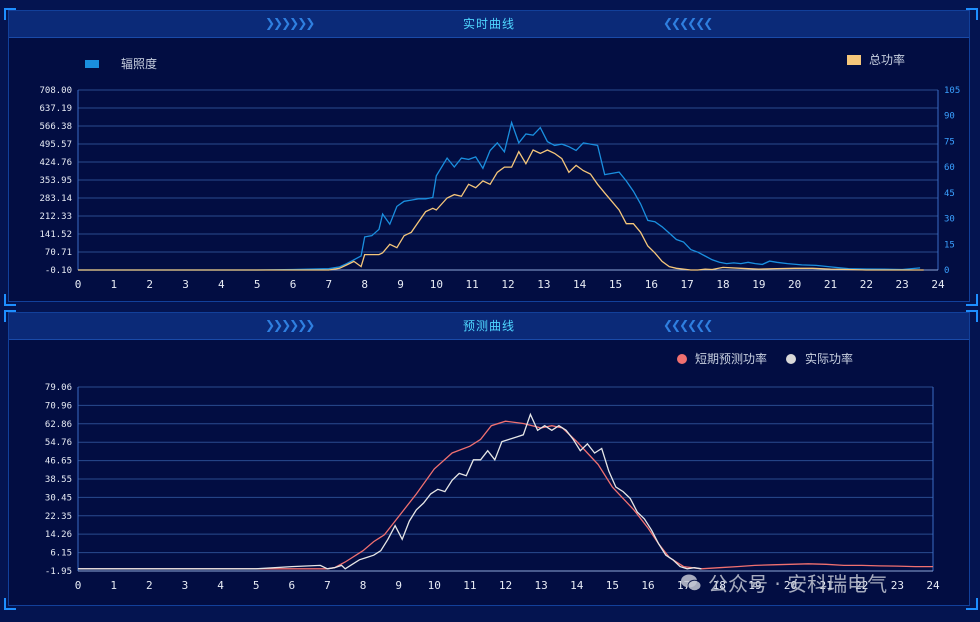 The image size is (980, 622). What do you see at coordinates (58, 517) in the screenshot?
I see `y-tick-label: 22.35` at bounding box center [58, 517].